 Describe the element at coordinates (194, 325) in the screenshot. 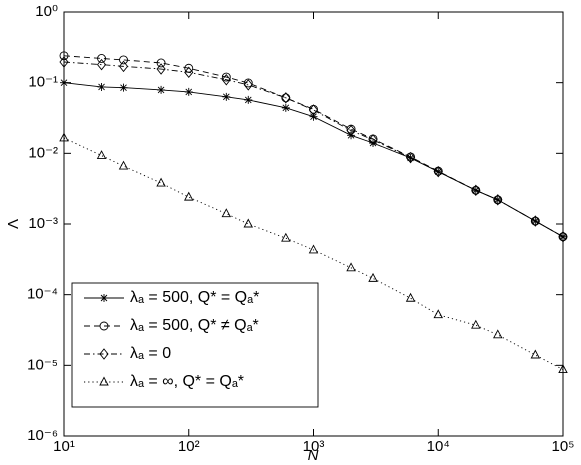

I see `legend-label: λₐ = 500, Q* ≠ Qₐ*` at that location.